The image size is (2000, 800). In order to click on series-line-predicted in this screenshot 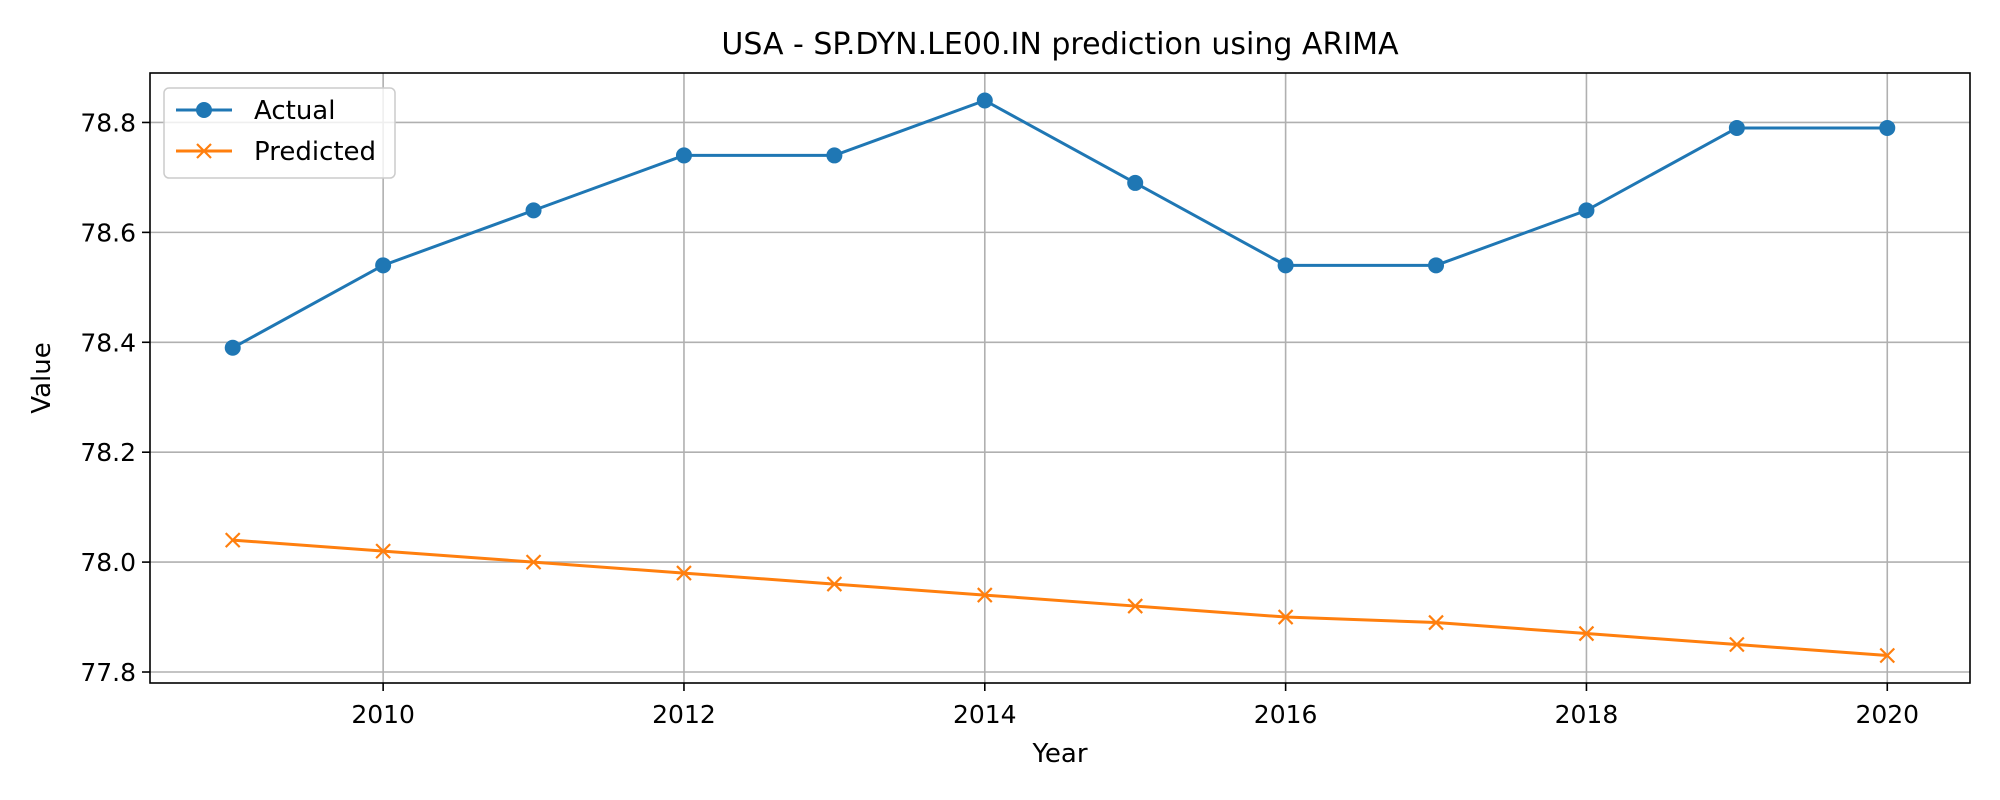, I will do `click(1060, 598)`.